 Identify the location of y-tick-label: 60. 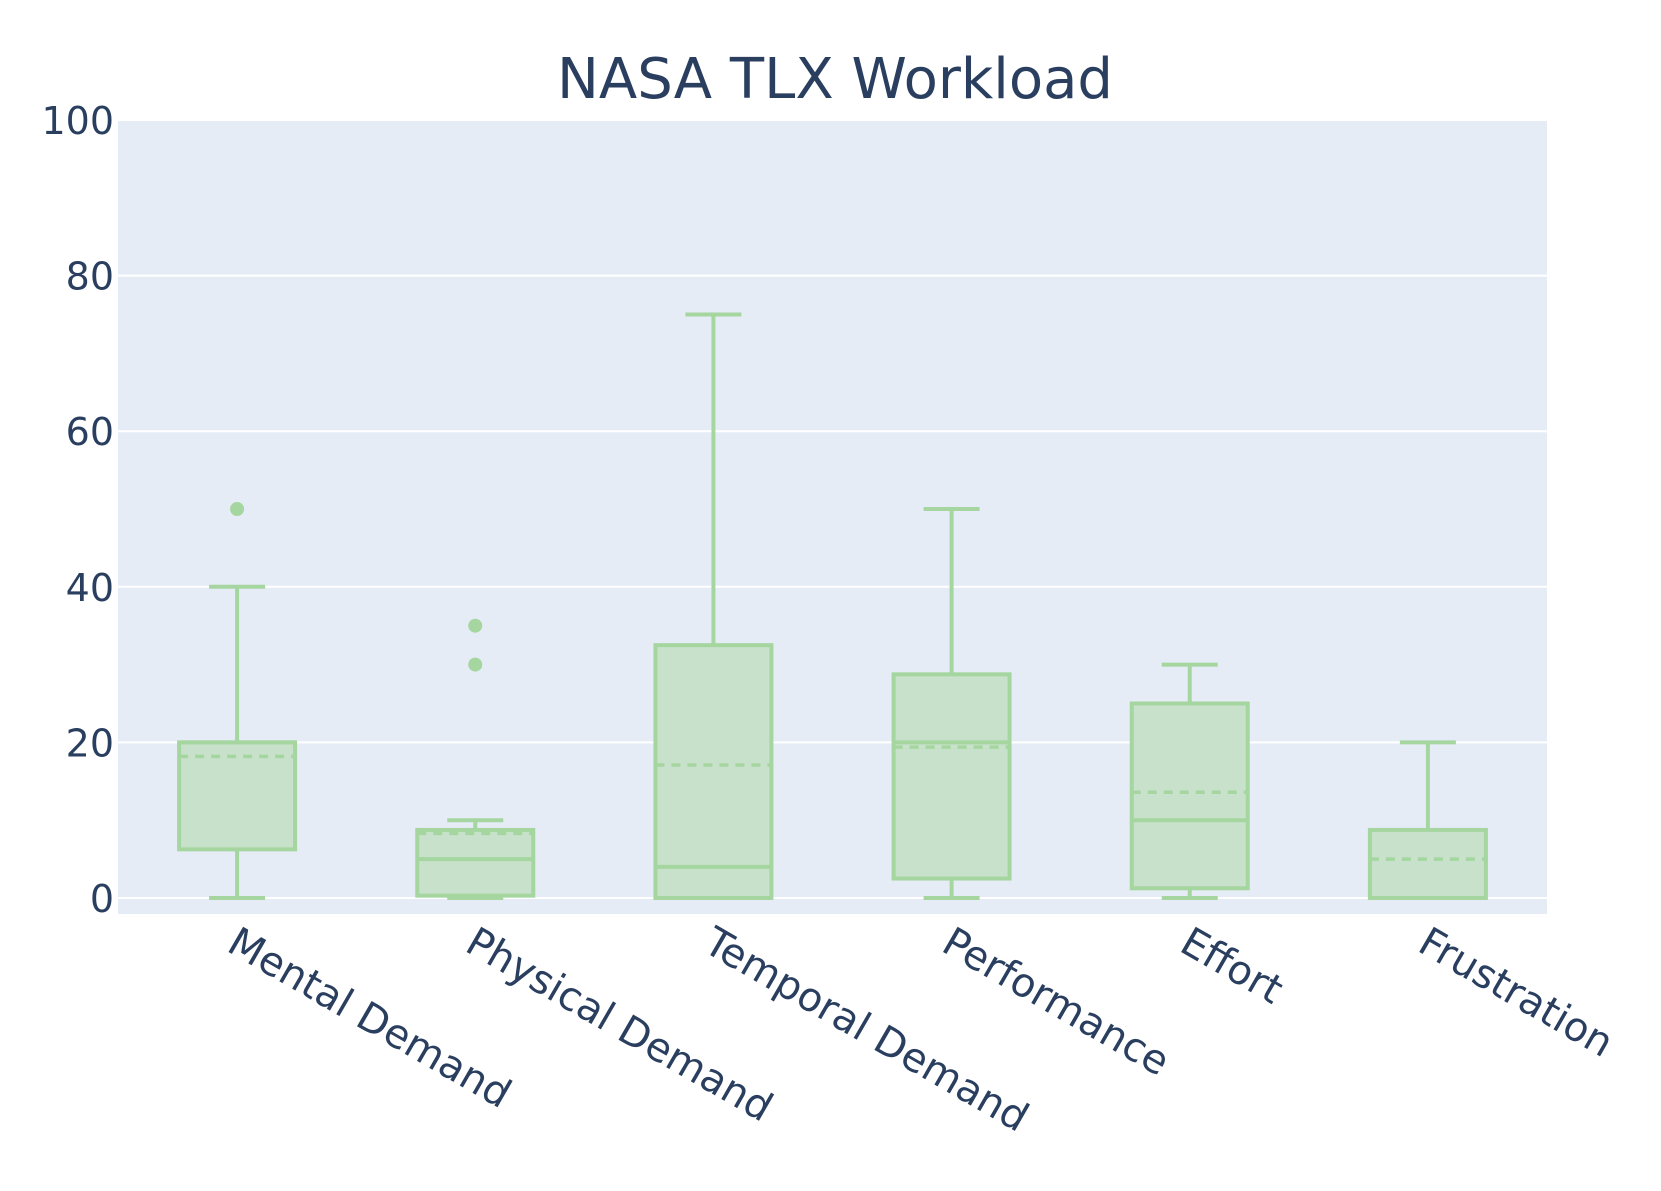
(90, 432).